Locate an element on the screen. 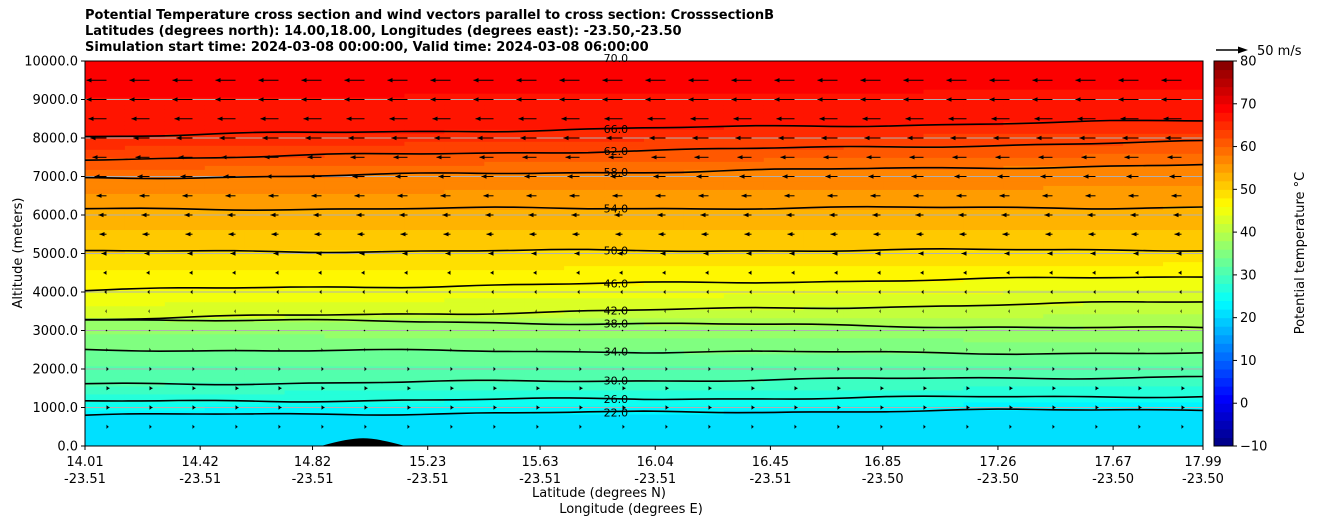  x-tick-label-lat: 16.85 is located at coordinates (882, 462).